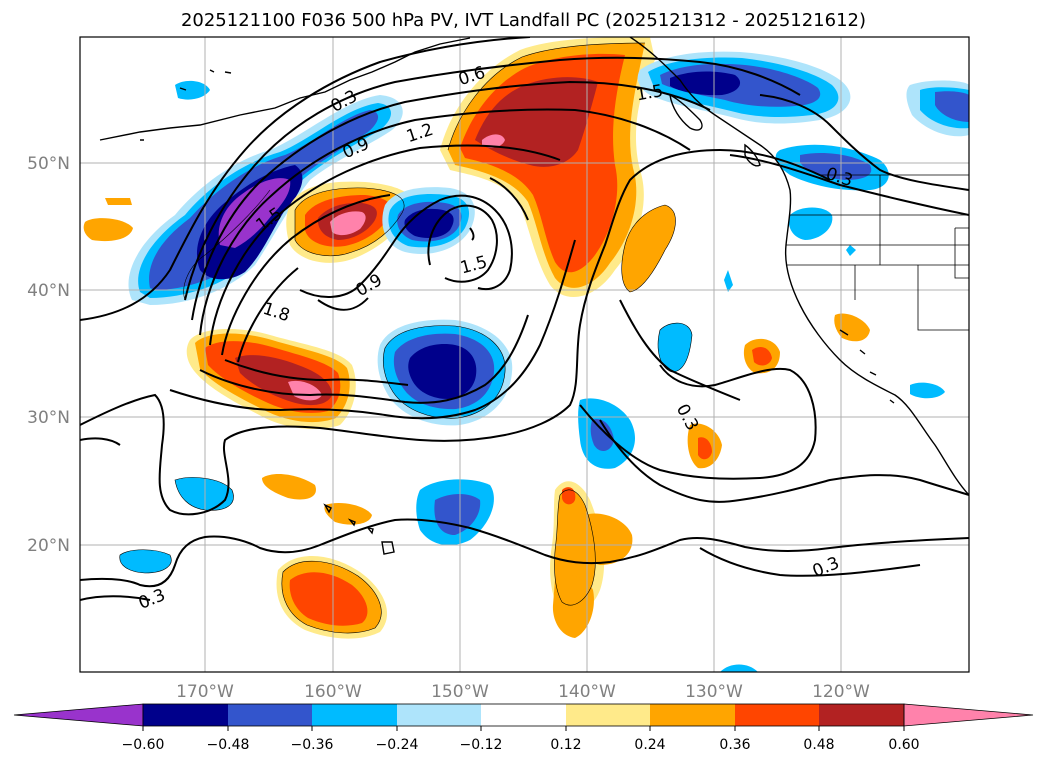 Image resolution: width=1047 pixels, height=765 pixels. Describe the element at coordinates (143, 745) in the screenshot. I see `colorbar-tick-label: −0.60` at that location.